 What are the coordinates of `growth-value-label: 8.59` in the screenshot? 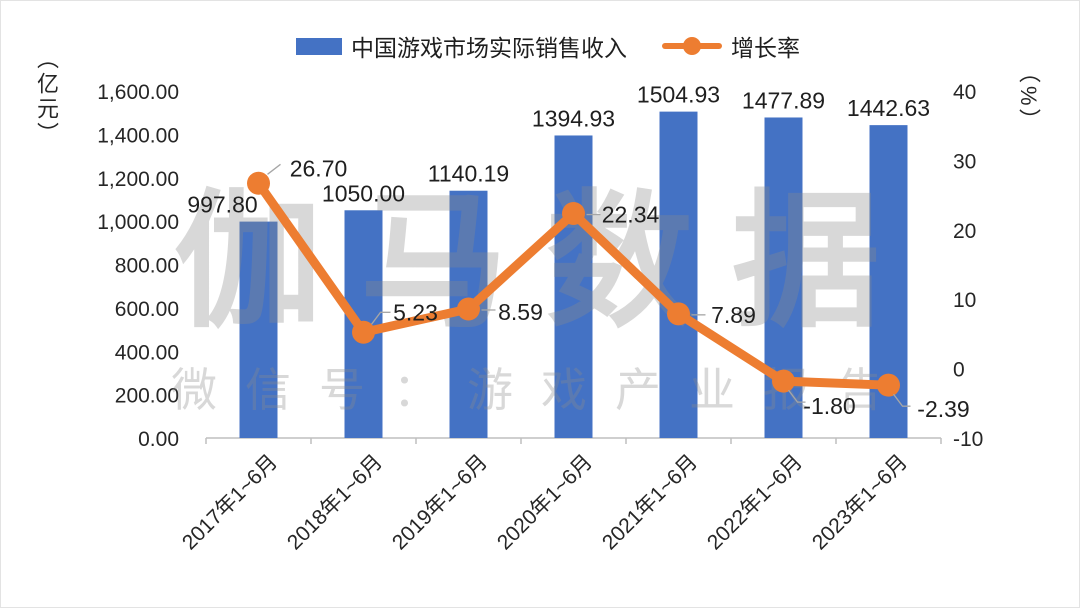 It's located at (520, 312).